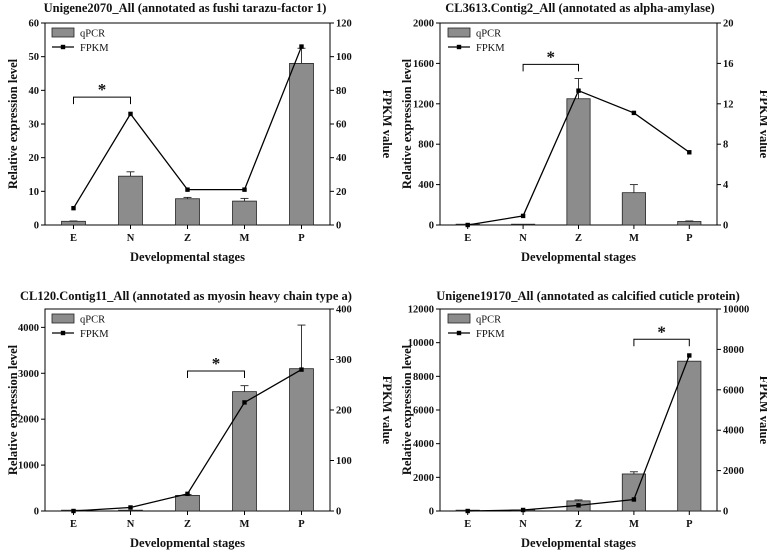  I want to click on y-tick-label: 800, so click(426, 145).